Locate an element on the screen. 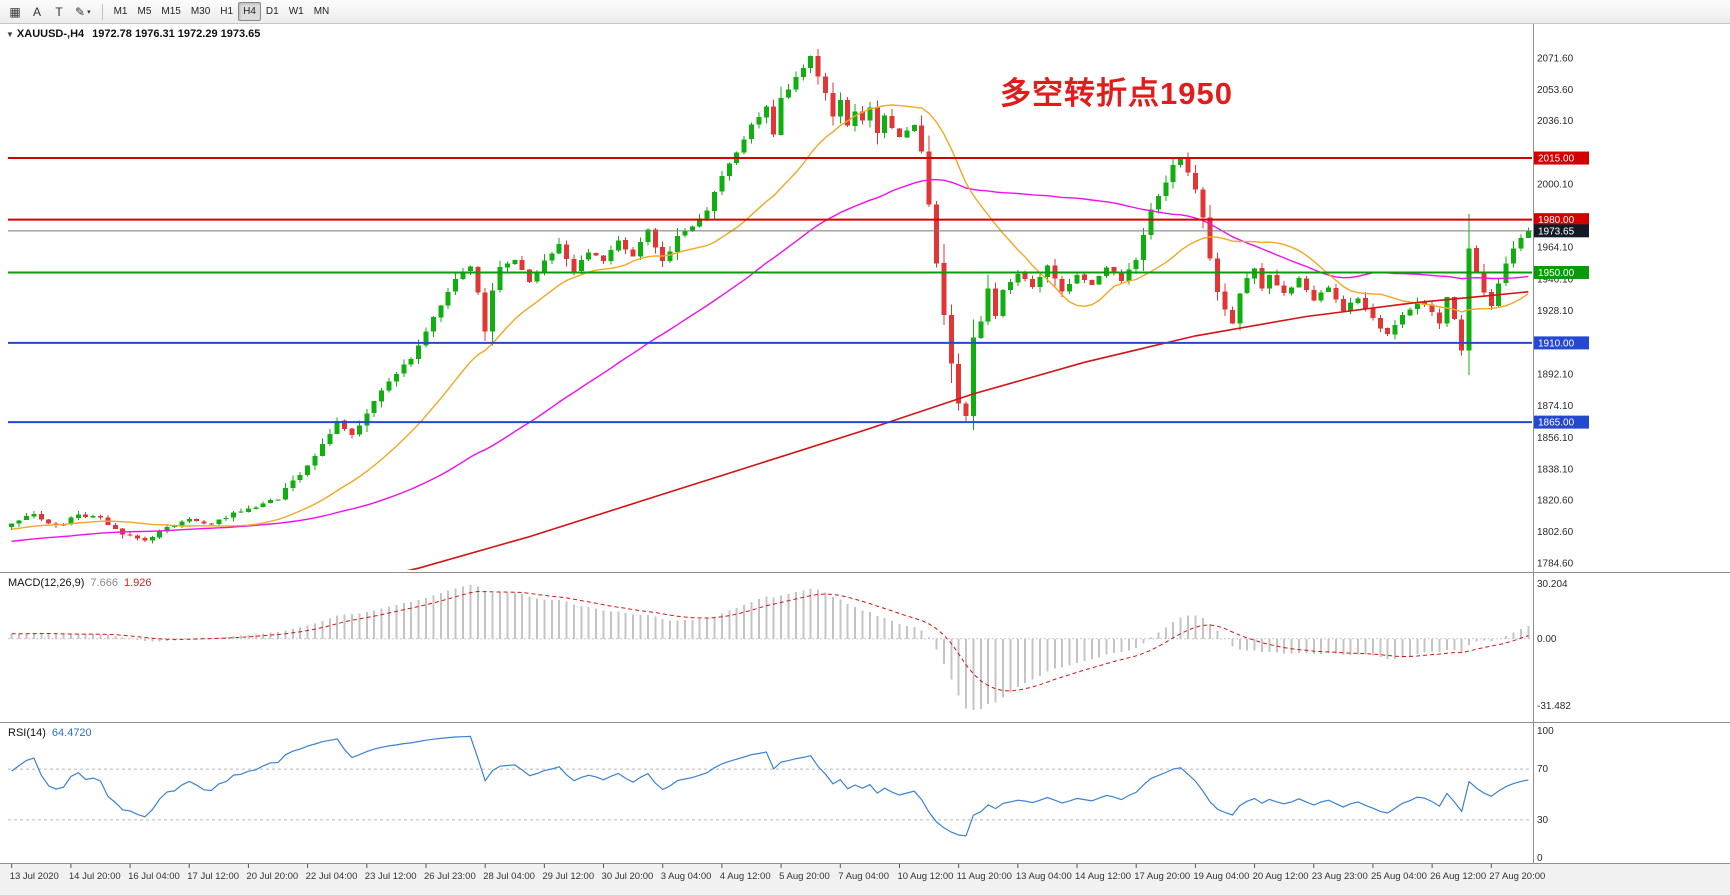 Image resolution: width=1730 pixels, height=895 pixels. svg-text: 4 Aug 12:00 is located at coordinates (745, 876).